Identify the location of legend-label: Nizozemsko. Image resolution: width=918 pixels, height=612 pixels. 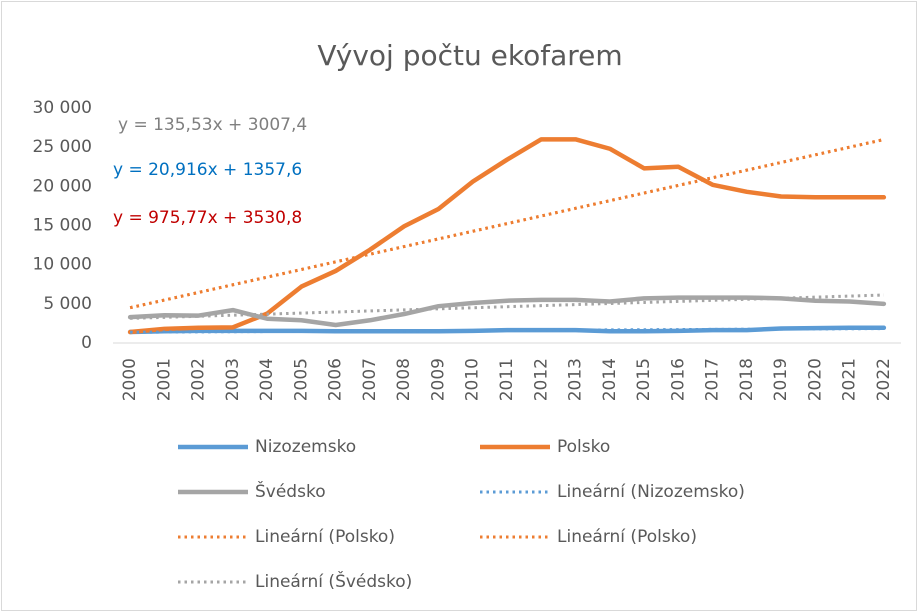
(305, 447).